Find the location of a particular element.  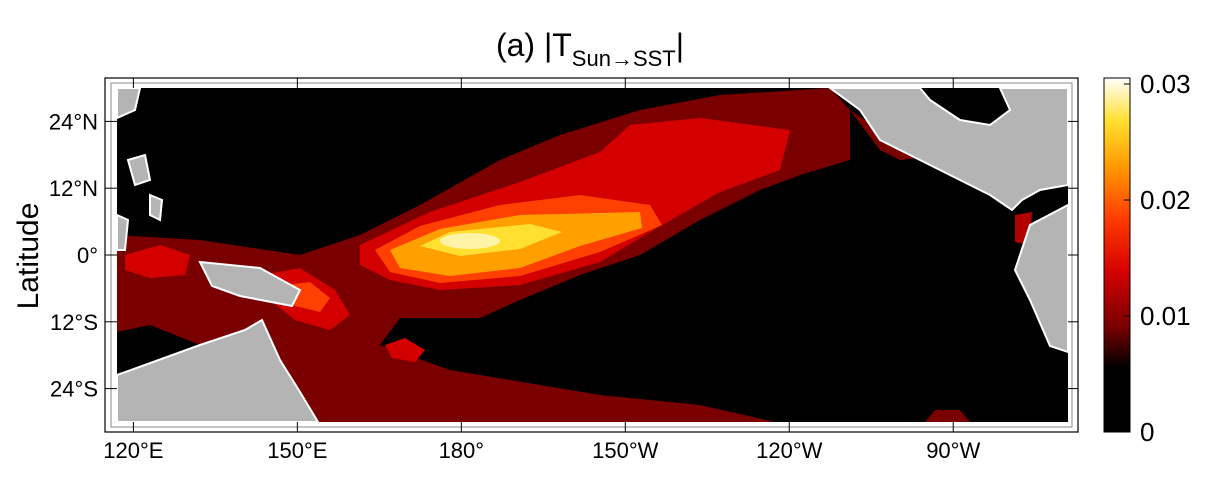

x-tick-label: 120°E is located at coordinates (133, 450).